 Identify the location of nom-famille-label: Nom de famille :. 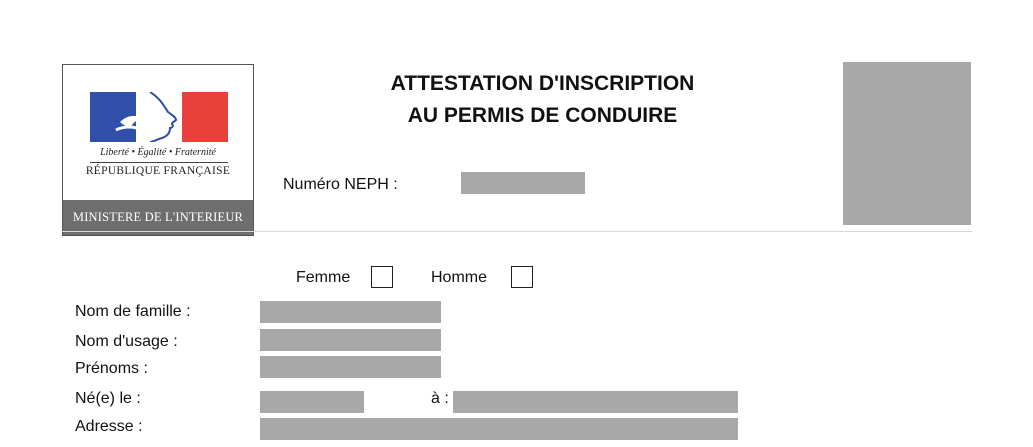
(133, 311).